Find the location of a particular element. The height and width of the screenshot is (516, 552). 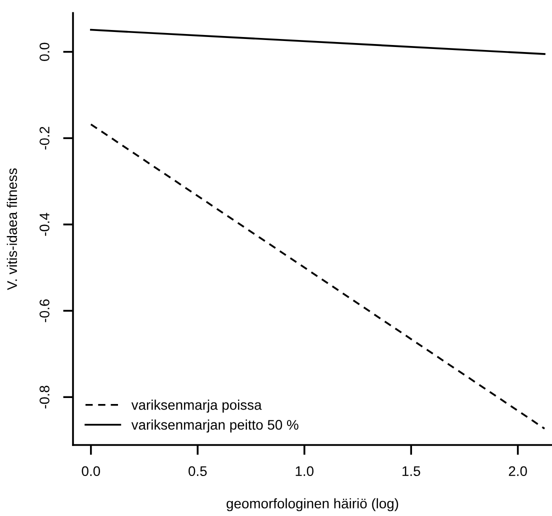

x-axis-title: geomorfologinen häiriö (log) is located at coordinates (312, 505).